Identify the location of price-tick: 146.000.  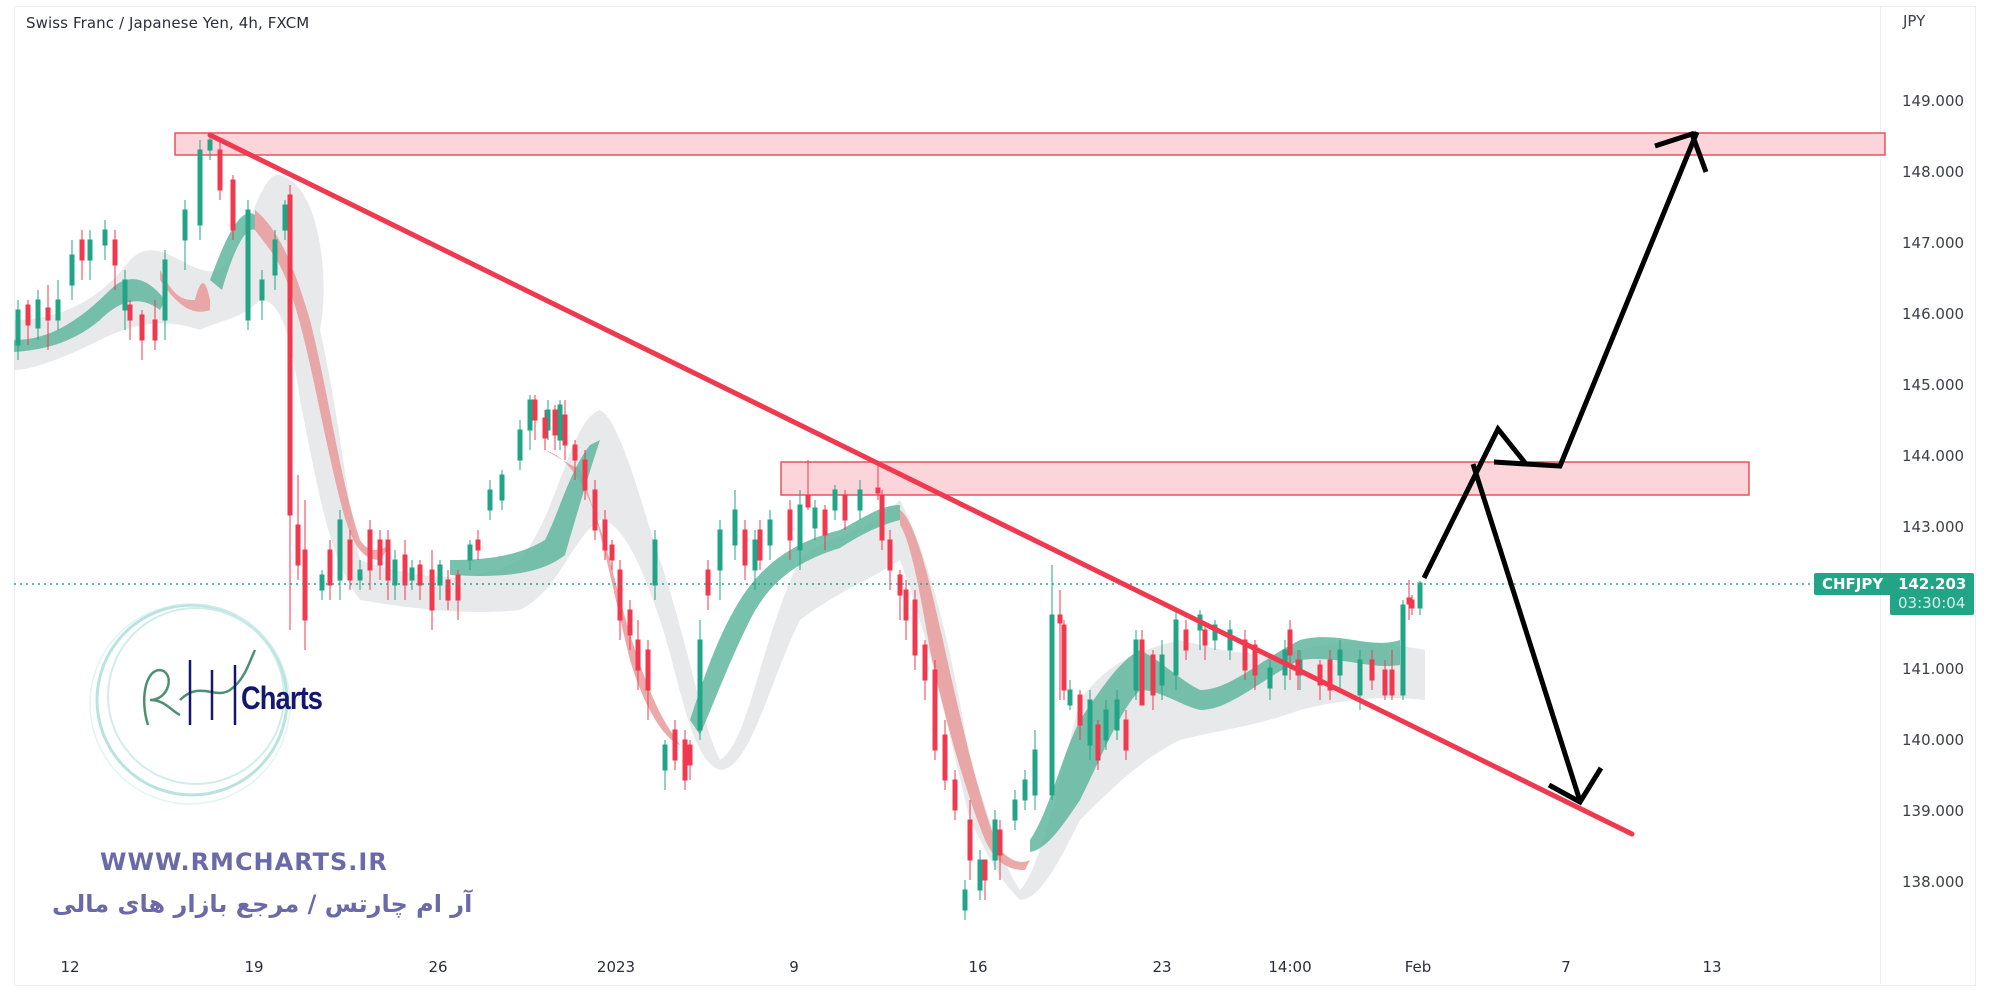
(1933, 314).